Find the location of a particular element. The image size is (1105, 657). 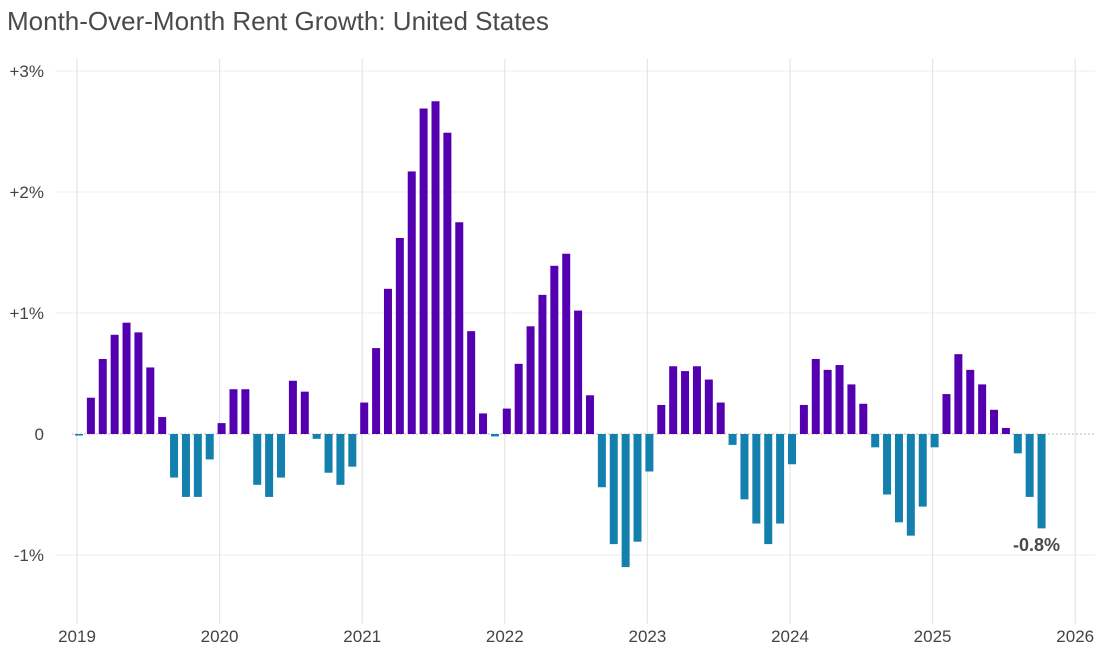

x-tick-label: 2019 is located at coordinates (77, 636).